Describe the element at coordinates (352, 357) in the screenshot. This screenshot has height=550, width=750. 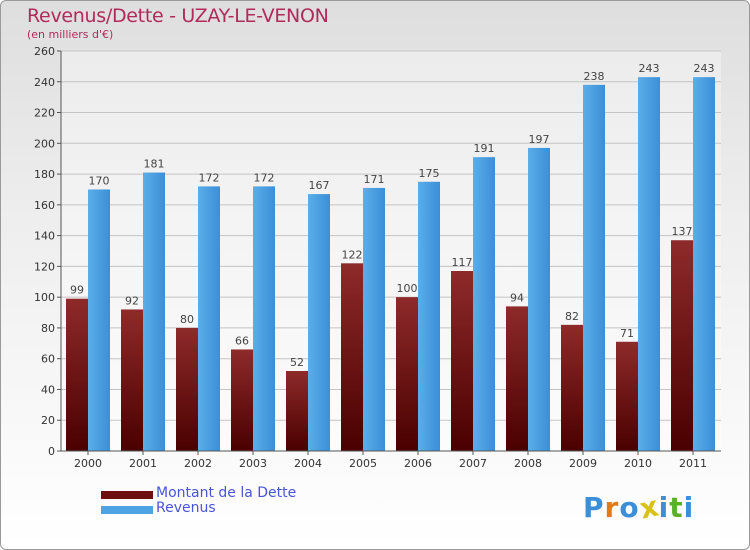
I see `bar-debt-2005` at that location.